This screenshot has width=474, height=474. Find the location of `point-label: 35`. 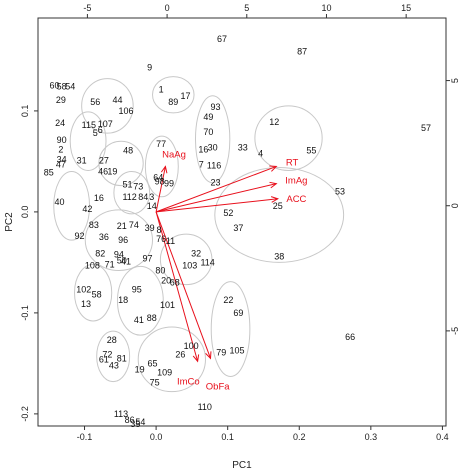

point-label: 35 is located at coordinates (135, 424).